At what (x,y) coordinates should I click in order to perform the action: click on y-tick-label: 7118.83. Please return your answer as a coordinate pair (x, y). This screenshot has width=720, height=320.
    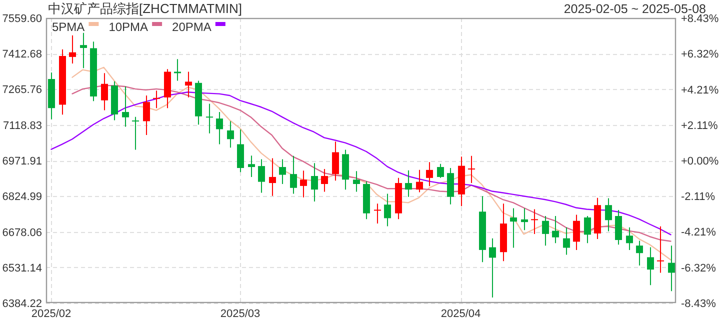
    Looking at the image, I should click on (22, 126).